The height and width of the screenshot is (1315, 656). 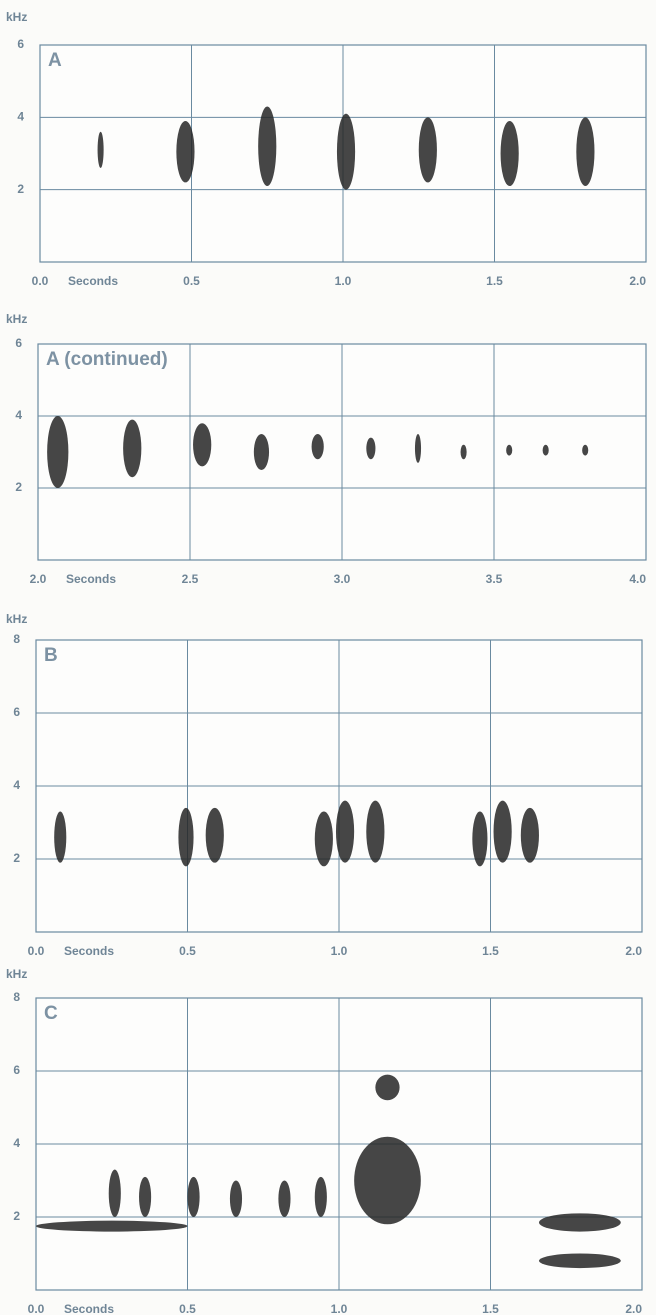 I want to click on panel-title: A (continued), so click(x=107, y=359).